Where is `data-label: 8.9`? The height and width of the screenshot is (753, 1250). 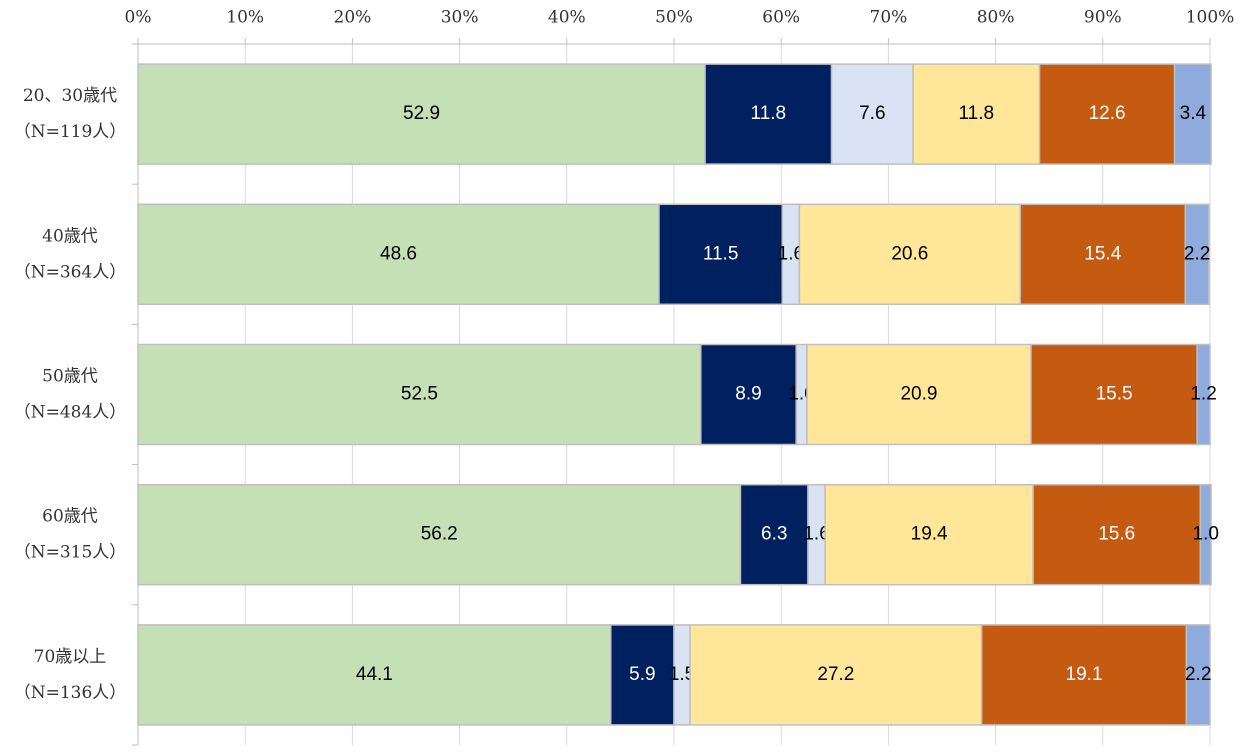
data-label: 8.9 is located at coordinates (748, 394).